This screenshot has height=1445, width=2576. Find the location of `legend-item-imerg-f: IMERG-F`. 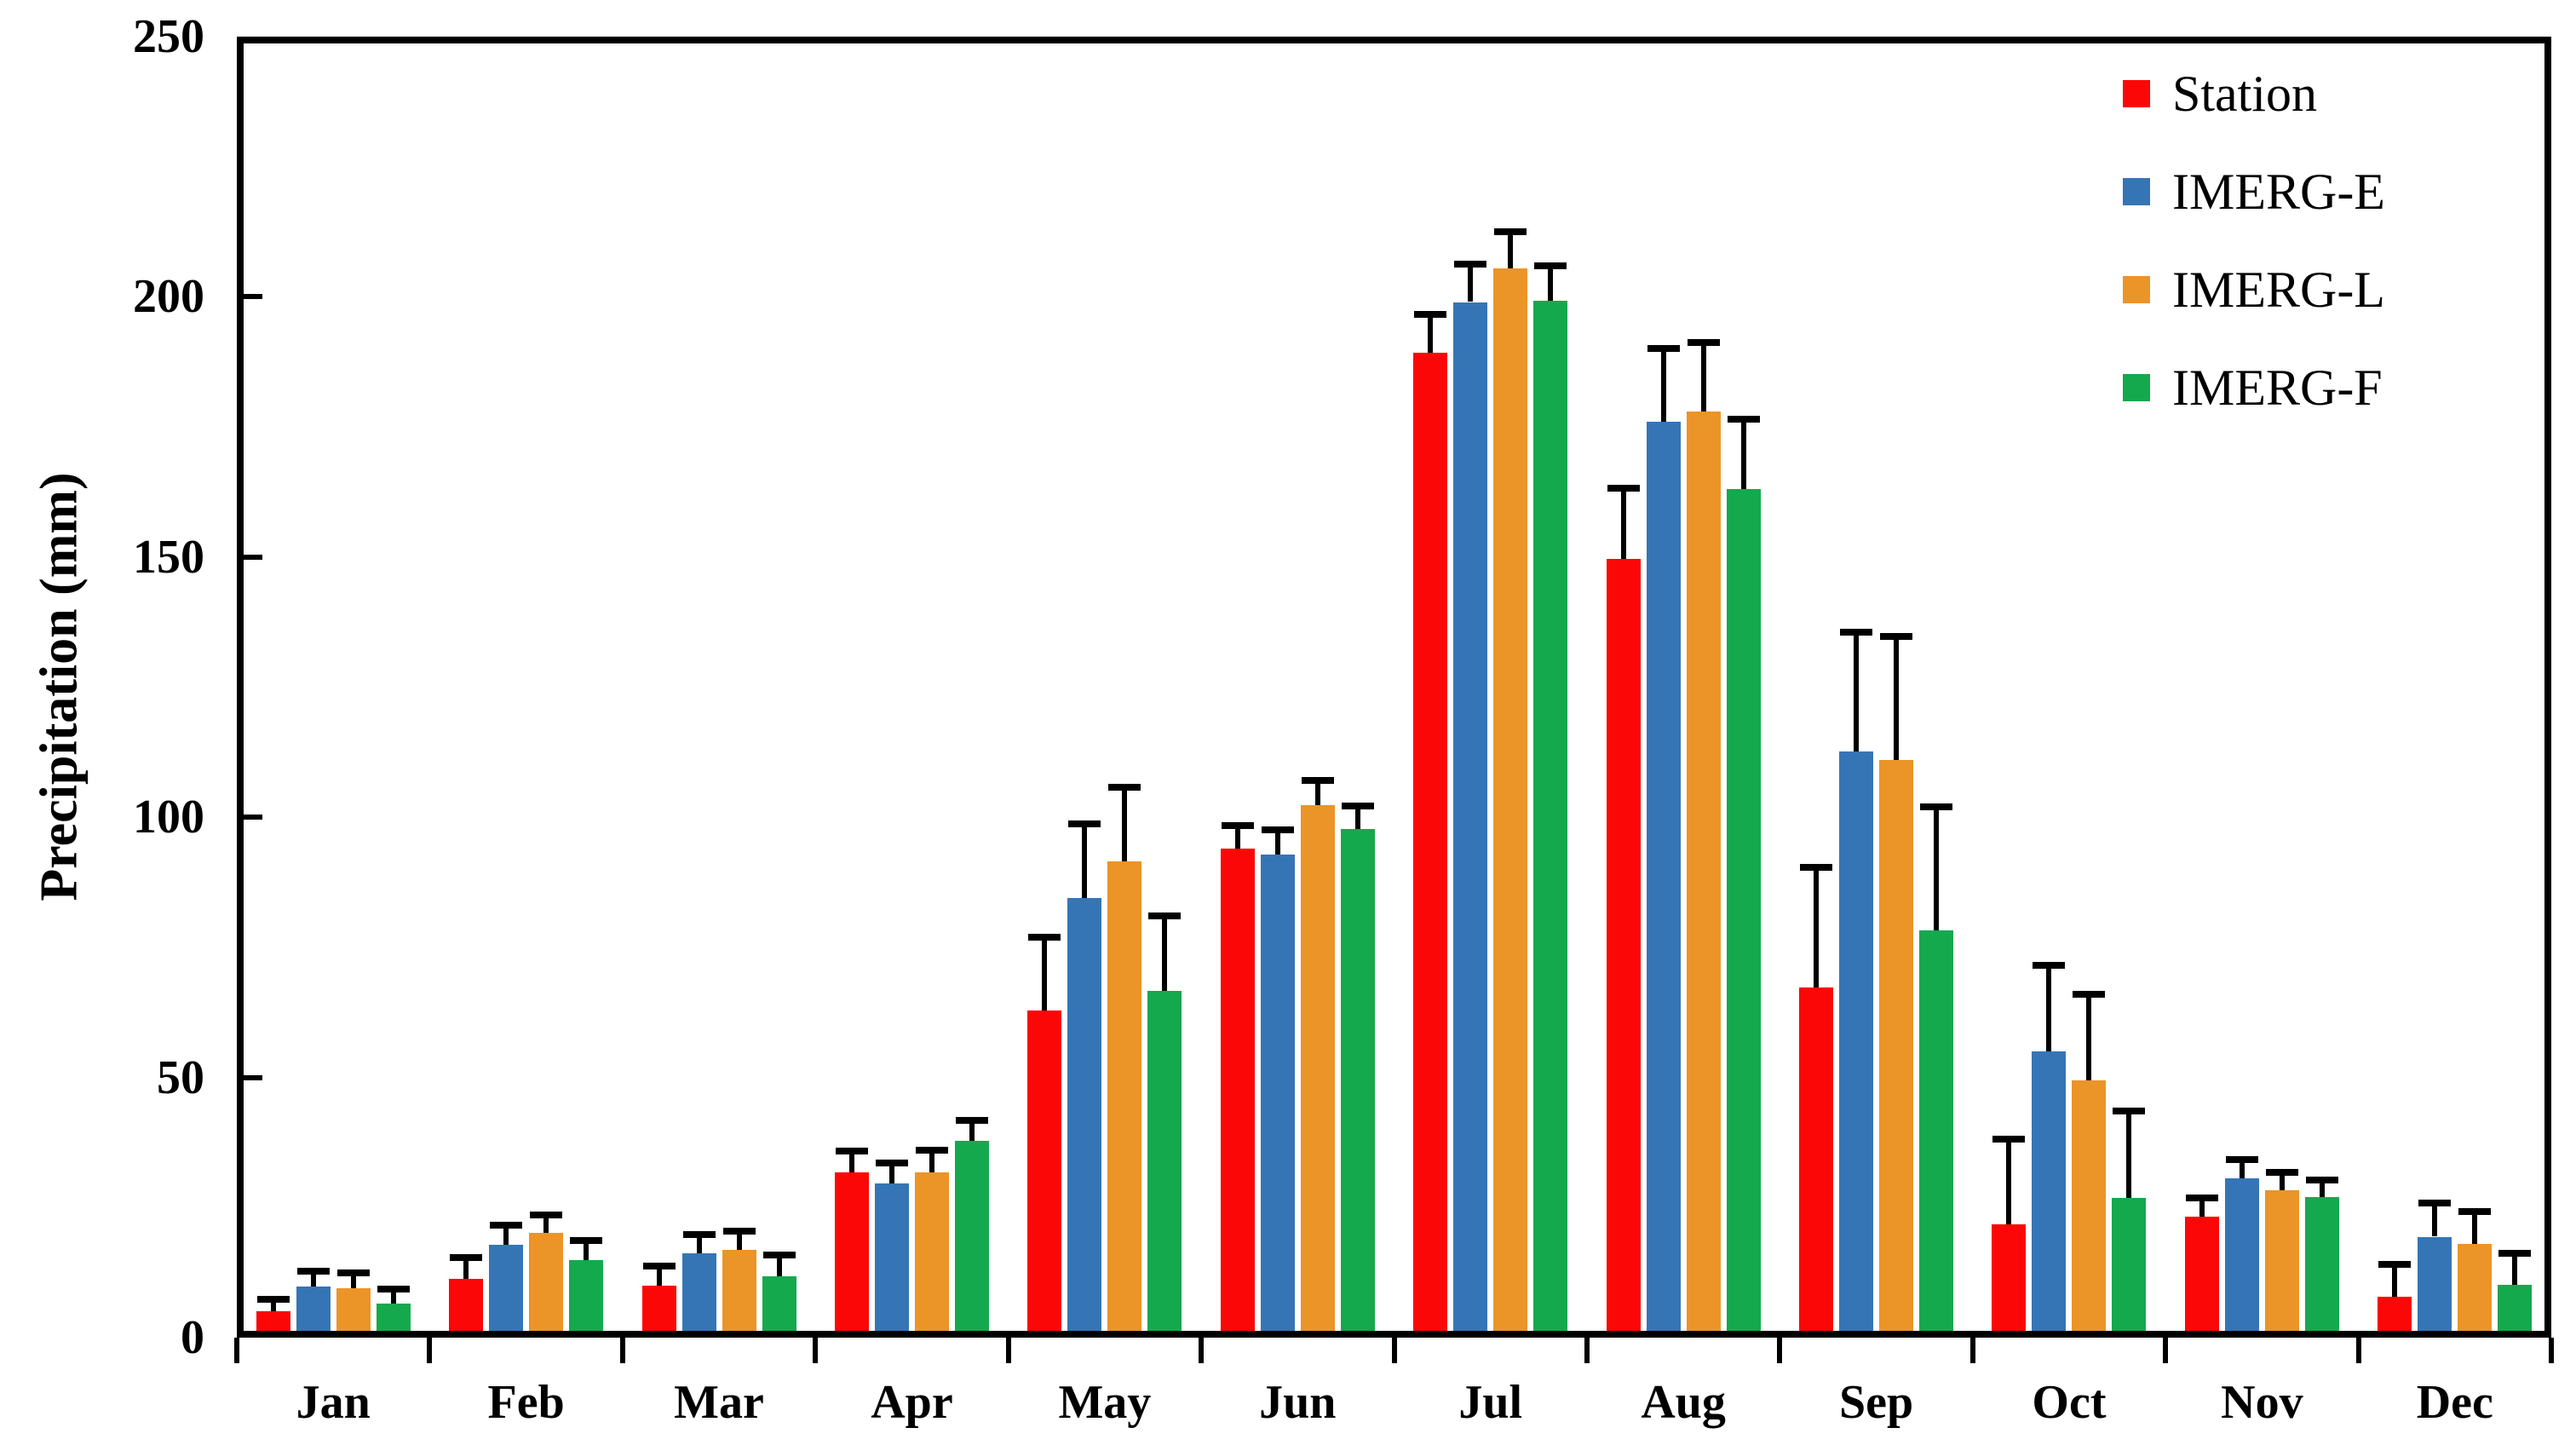

legend-item-imerg-f: IMERG-F is located at coordinates (2253, 388).